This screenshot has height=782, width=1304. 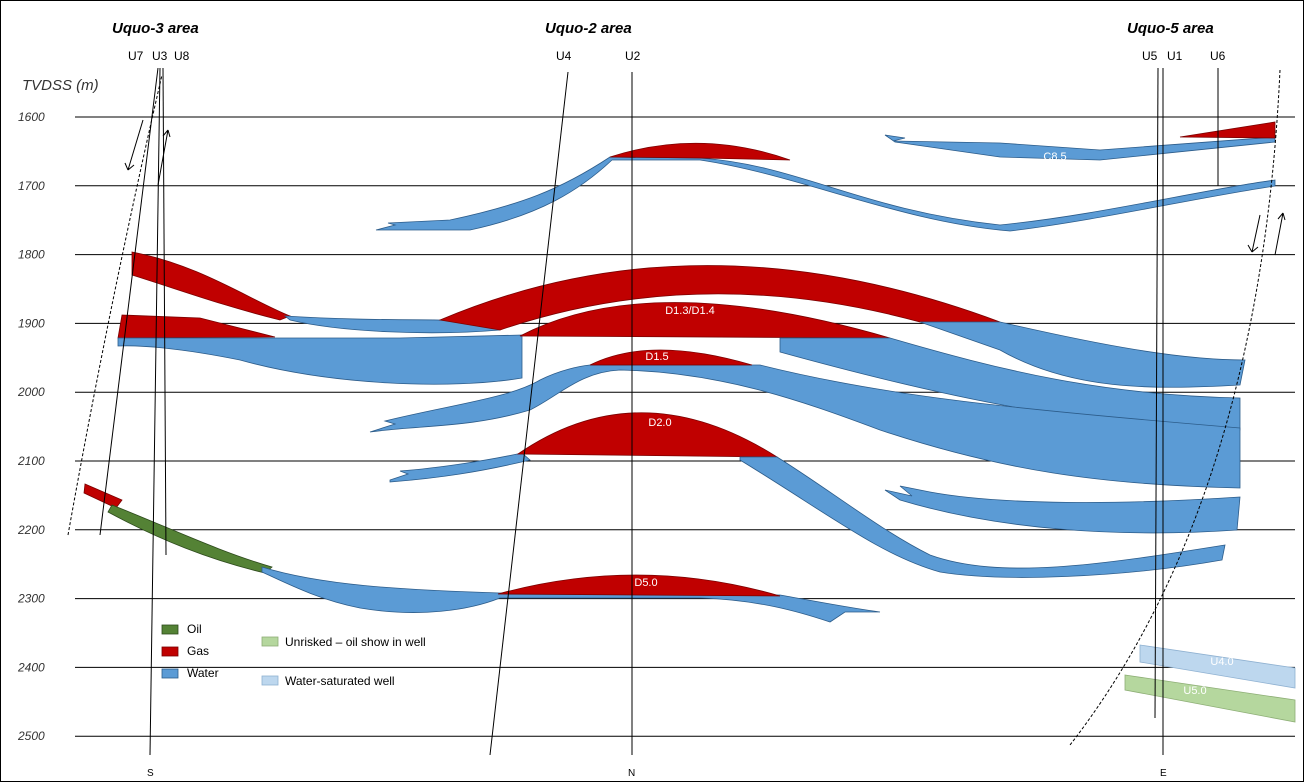 What do you see at coordinates (31, 530) in the screenshot?
I see `depth-label: 2200` at bounding box center [31, 530].